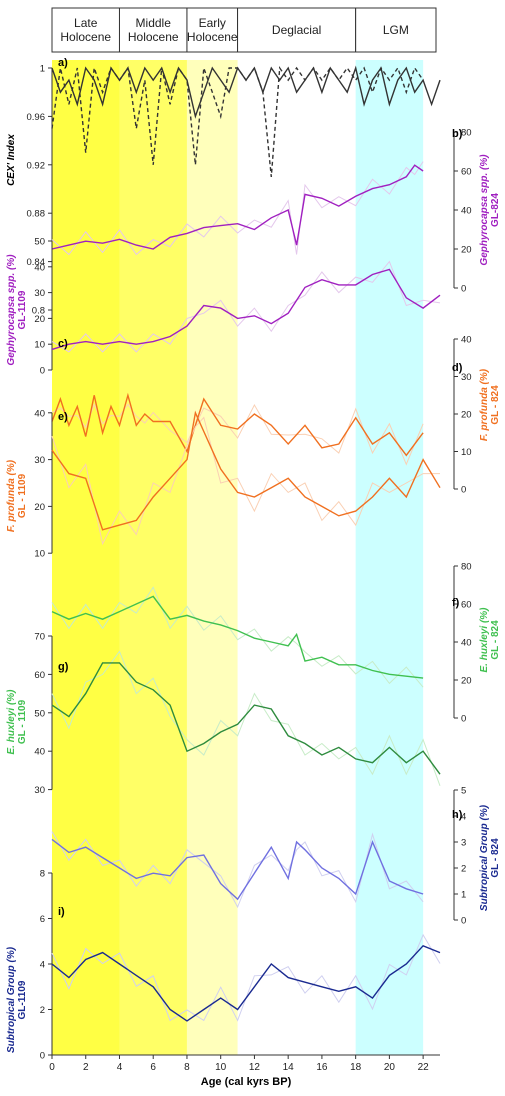  I want to click on panel-letter: d), so click(457, 368).